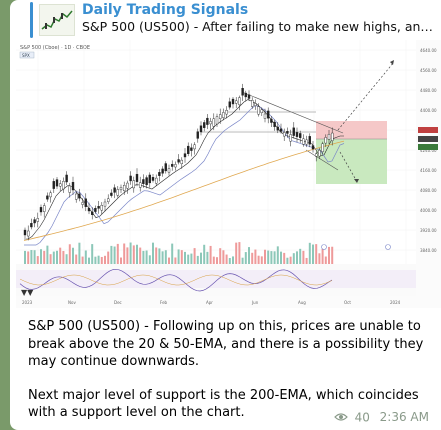 This screenshot has width=441, height=430. I want to click on reply-thumbnail, so click(57, 20).